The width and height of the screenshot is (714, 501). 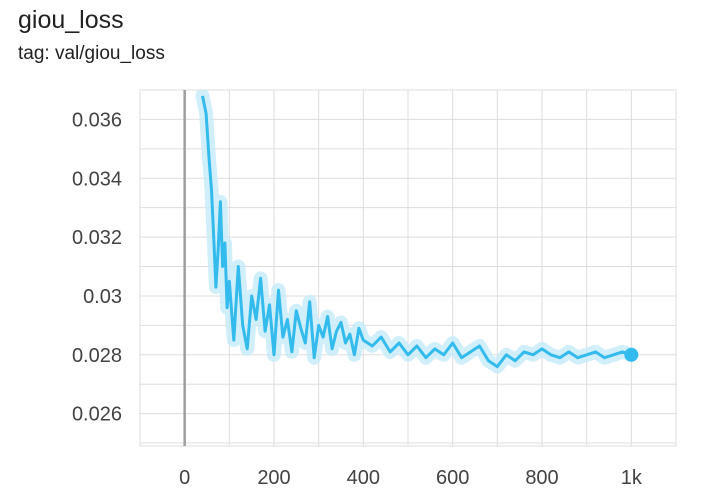 I want to click on x-tick-label: 0, so click(x=184, y=478).